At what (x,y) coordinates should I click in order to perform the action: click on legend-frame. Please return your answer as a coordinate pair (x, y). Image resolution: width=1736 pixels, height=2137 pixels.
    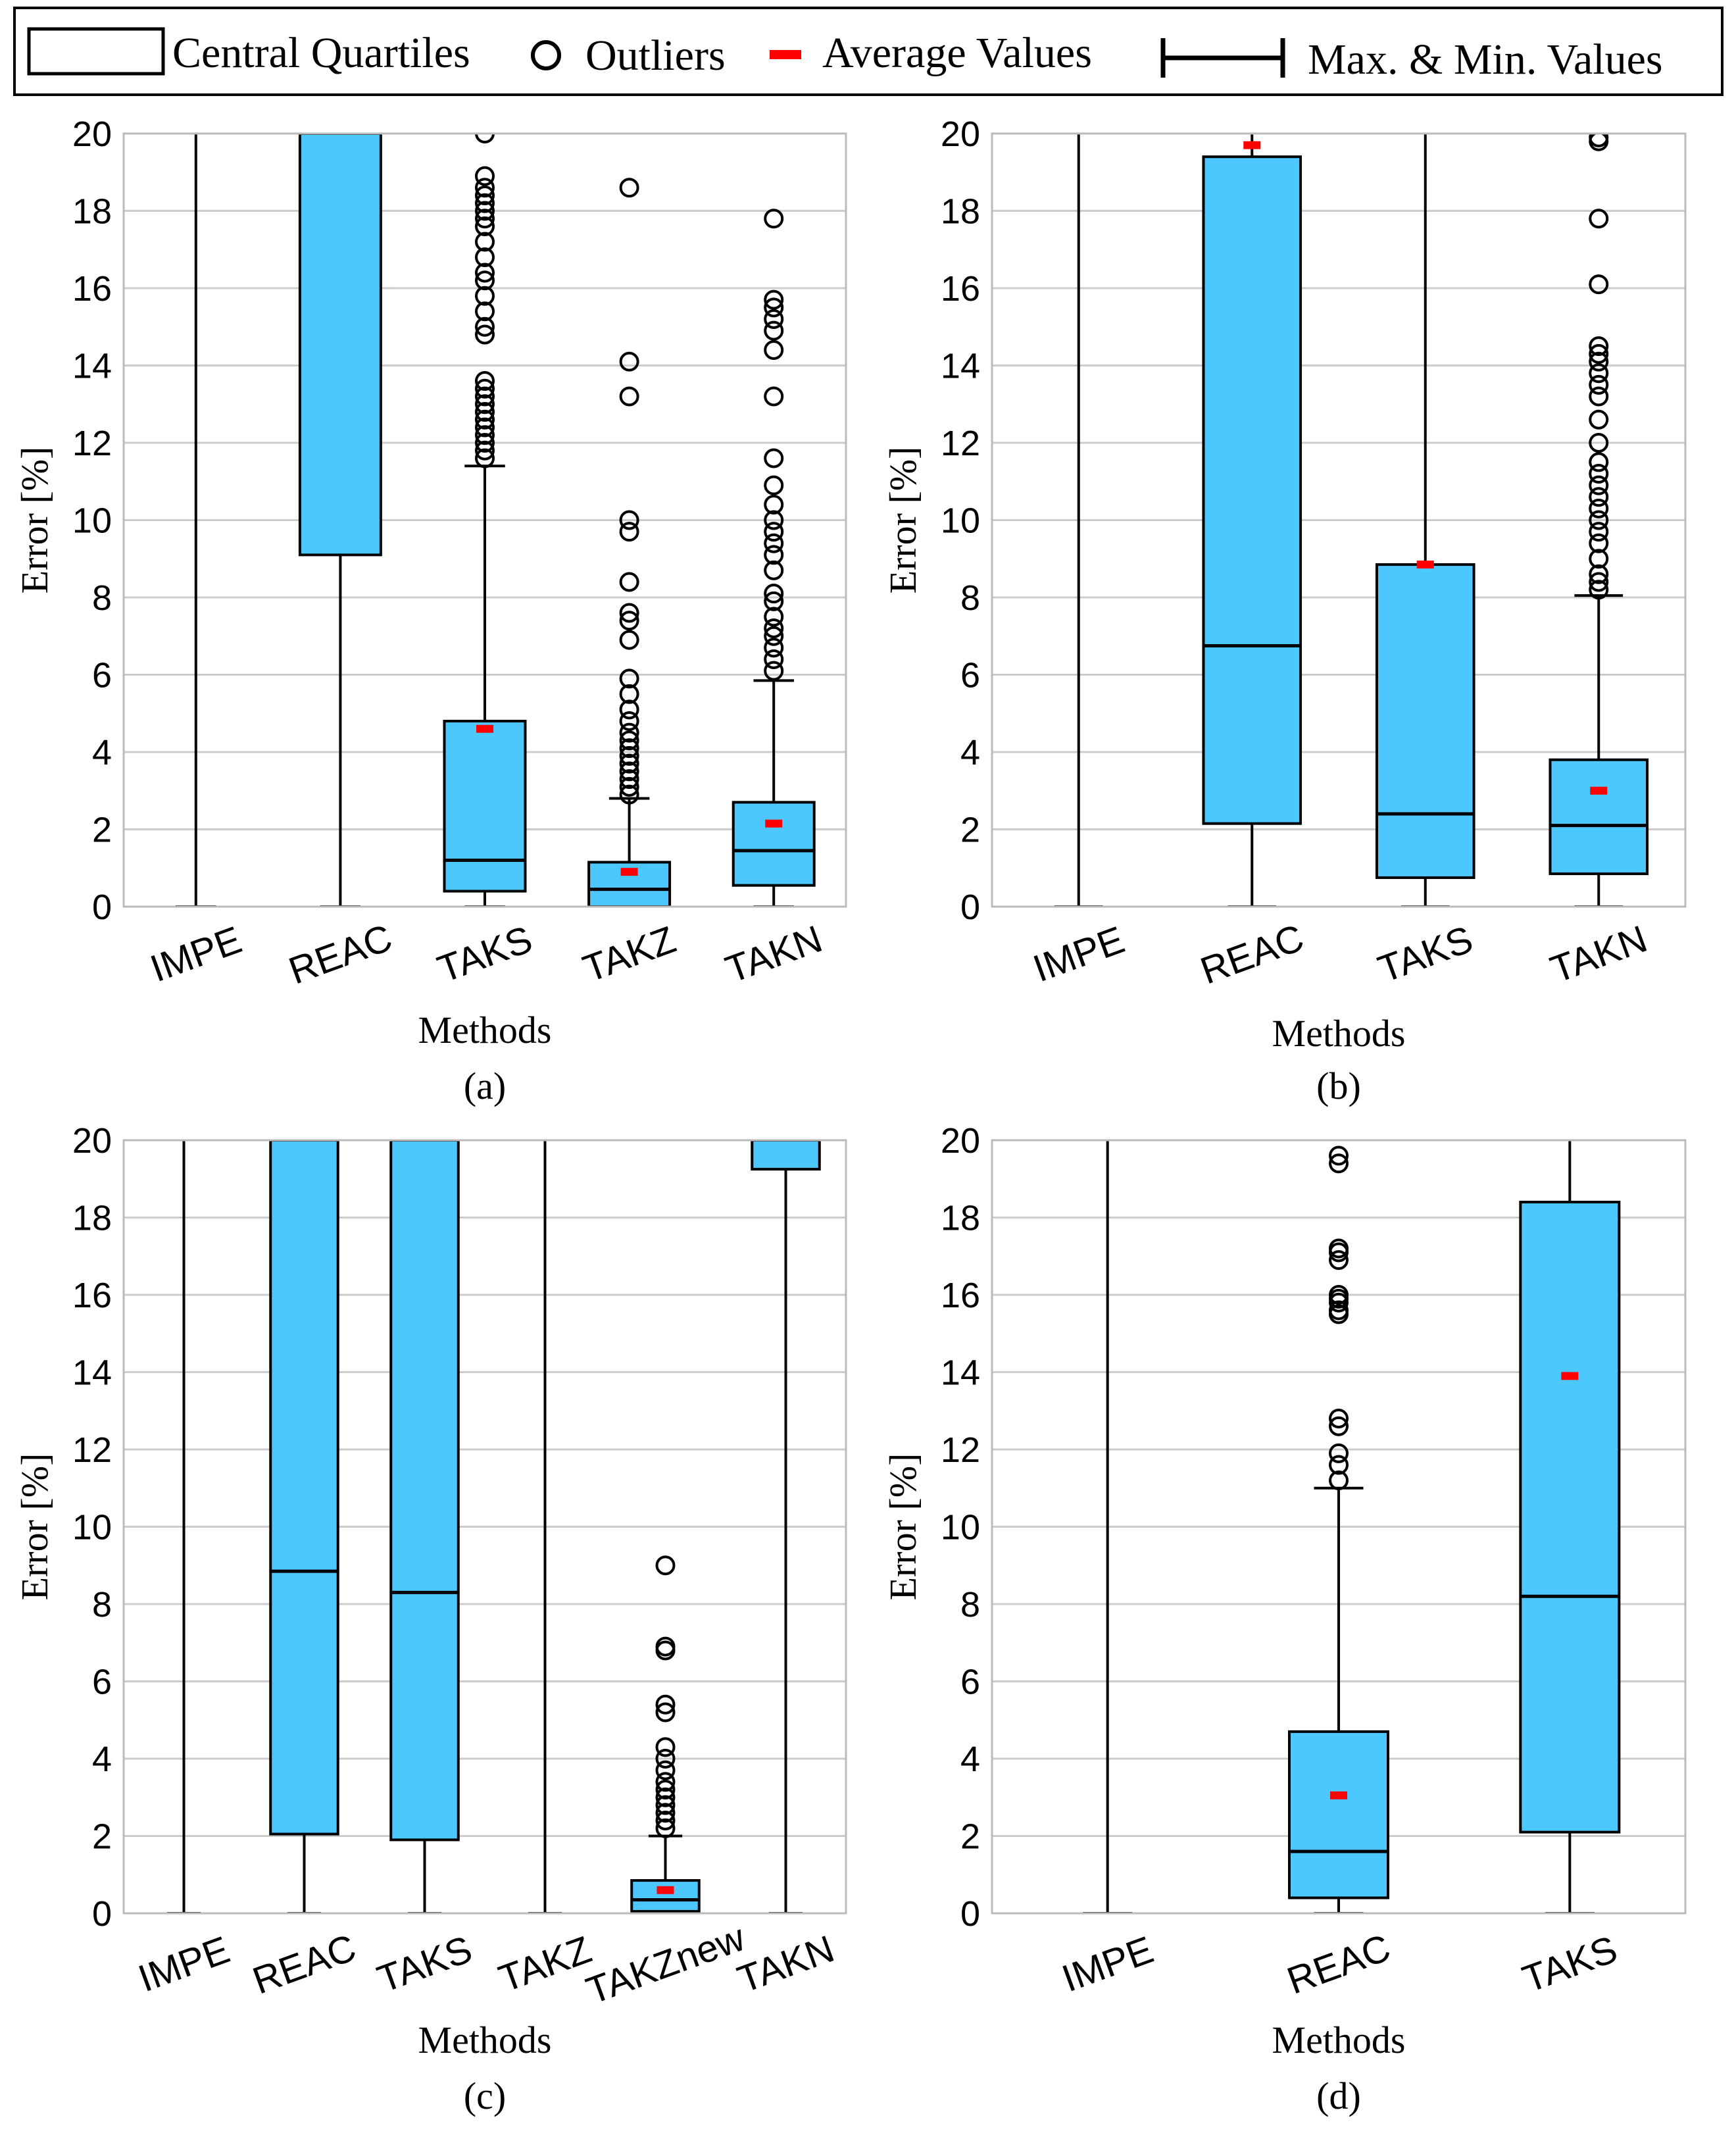
    Looking at the image, I should click on (869, 52).